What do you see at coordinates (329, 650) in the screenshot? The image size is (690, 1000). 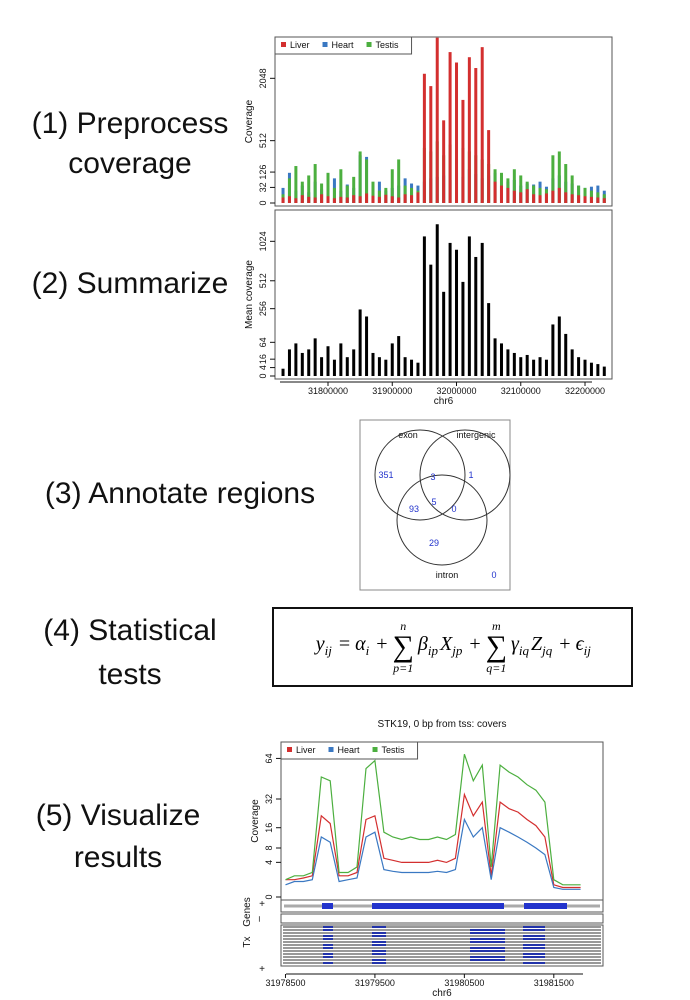 I see `eq-subscript: ij` at bounding box center [329, 650].